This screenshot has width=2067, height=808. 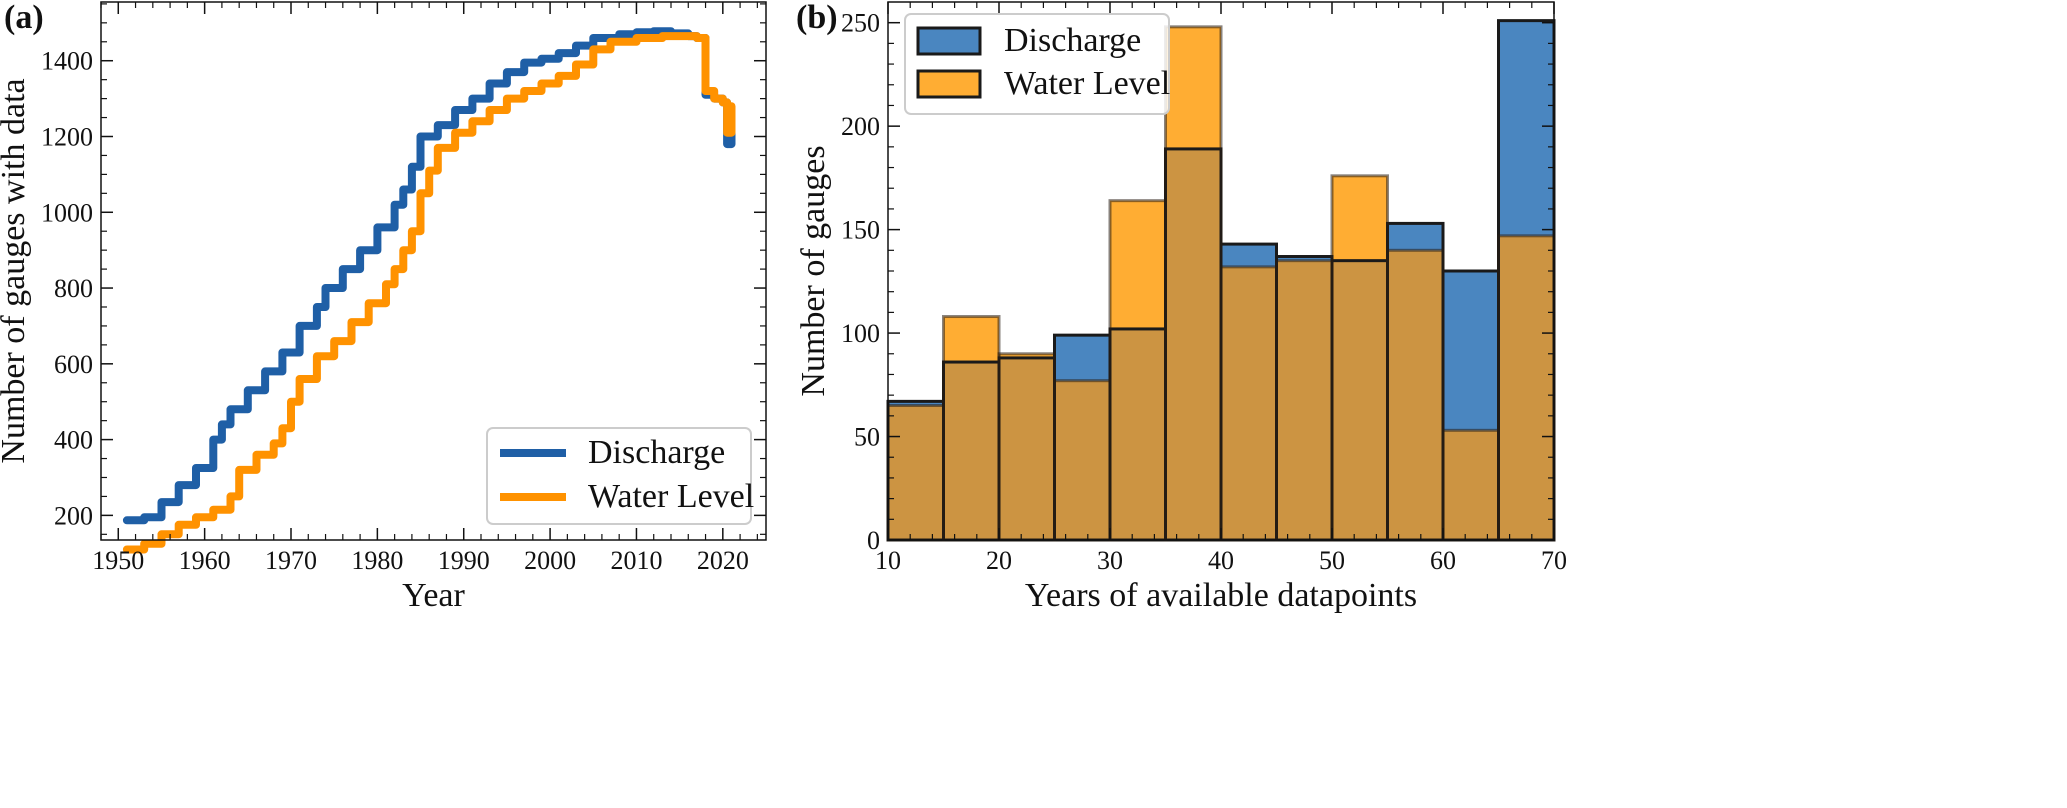 What do you see at coordinates (723, 560) in the screenshot?
I see `x-tick-label: 2020` at bounding box center [723, 560].